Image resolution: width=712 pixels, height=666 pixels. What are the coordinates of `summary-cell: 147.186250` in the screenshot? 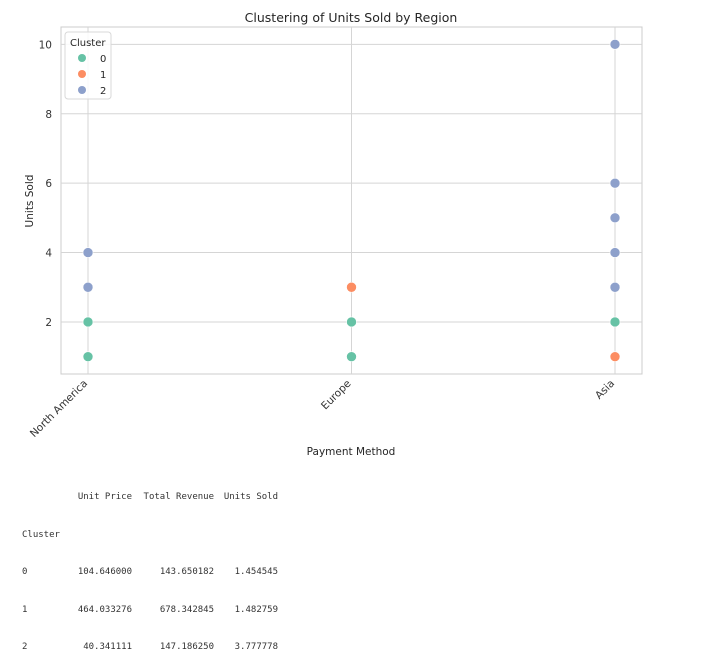 It's located at (186, 647).